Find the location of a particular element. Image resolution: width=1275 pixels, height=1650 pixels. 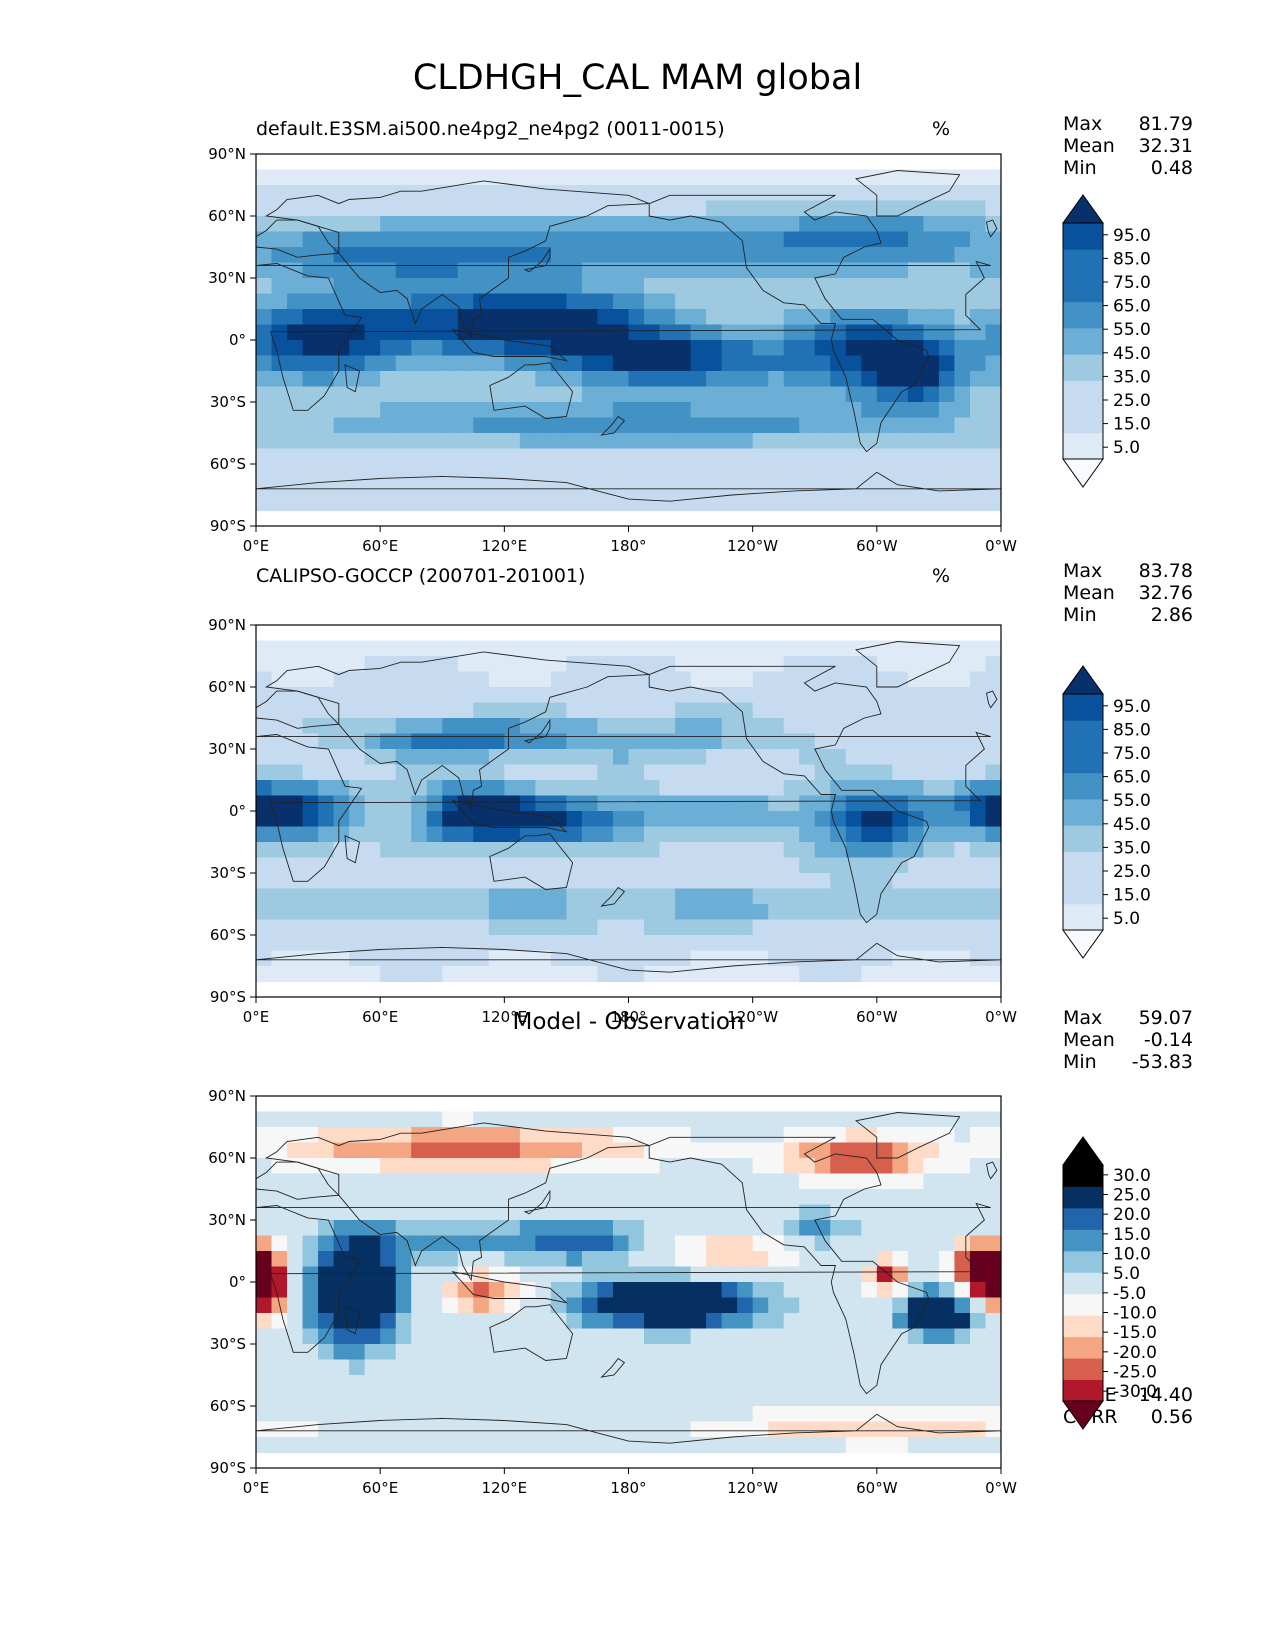

colorbar-label: -10.0 is located at coordinates (1135, 1314).